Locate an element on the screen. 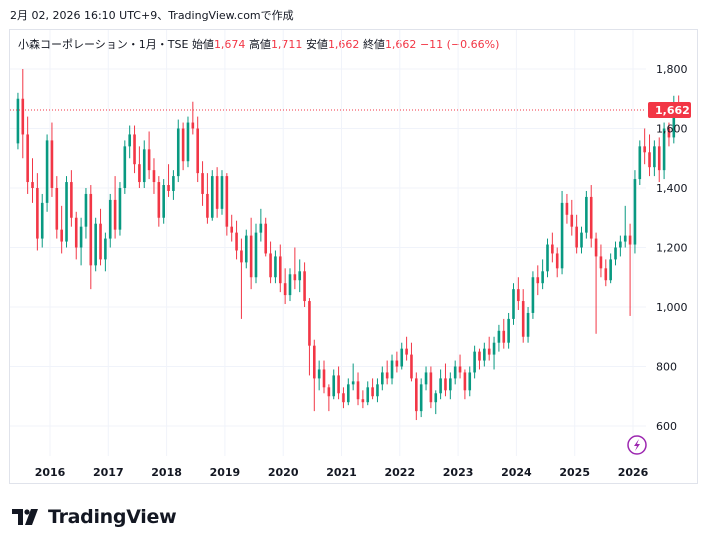  tradingview-logo-text: TradingView is located at coordinates (112, 517).